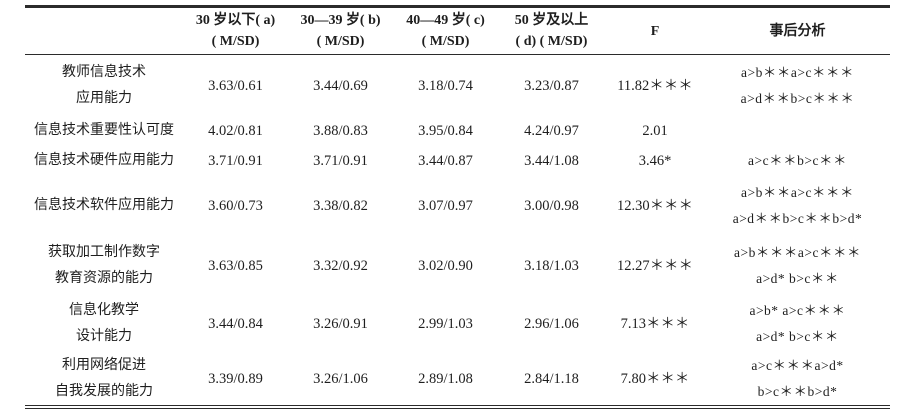 The height and width of the screenshot is (418, 921). I want to click on column-header-f-statistic: F, so click(655, 30).